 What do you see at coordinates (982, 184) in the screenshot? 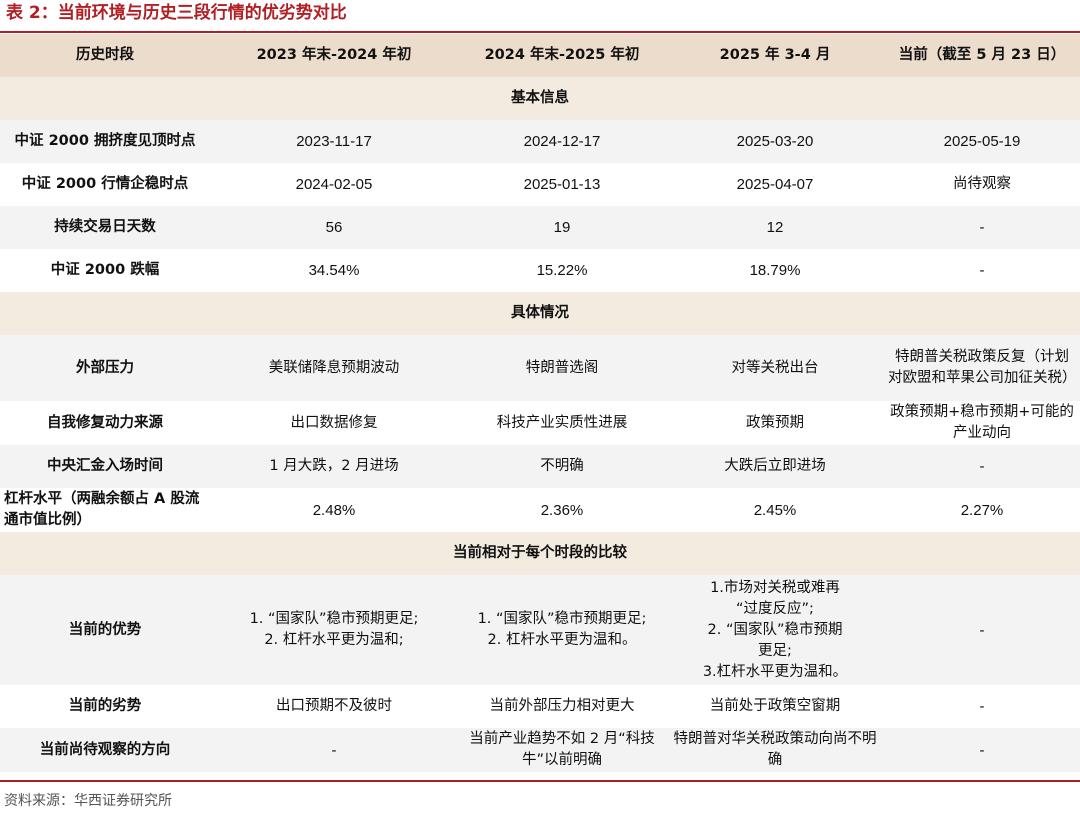
I see `table-cell: 尚待观察` at bounding box center [982, 184].